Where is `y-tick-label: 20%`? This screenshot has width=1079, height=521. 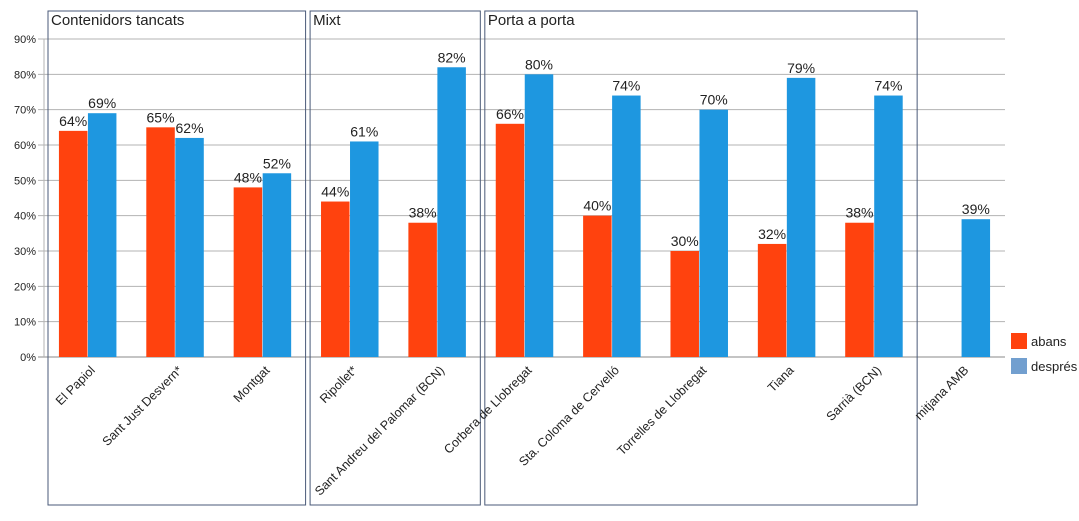 y-tick-label: 20% is located at coordinates (25, 287).